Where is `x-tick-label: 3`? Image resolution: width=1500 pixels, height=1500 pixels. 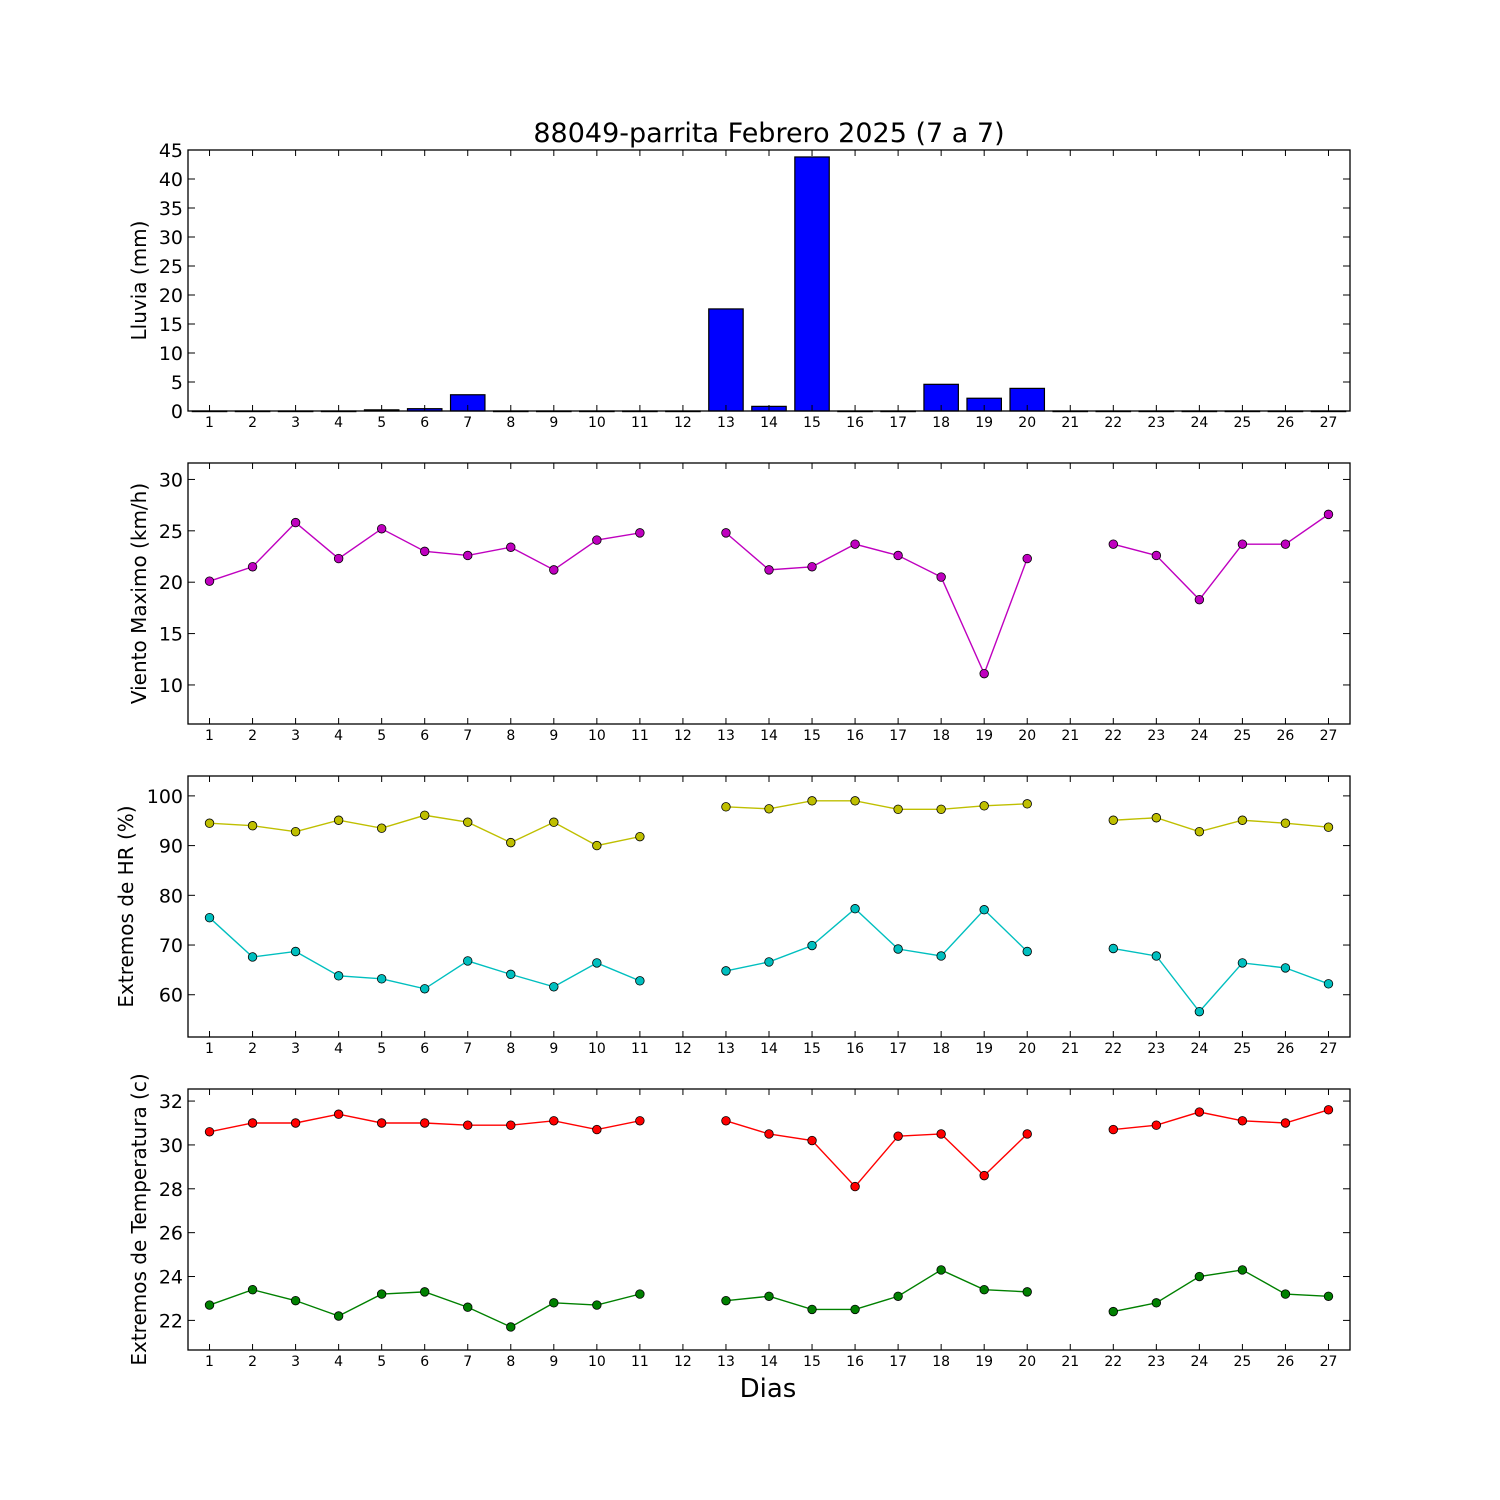 x-tick-label: 3 is located at coordinates (295, 1362).